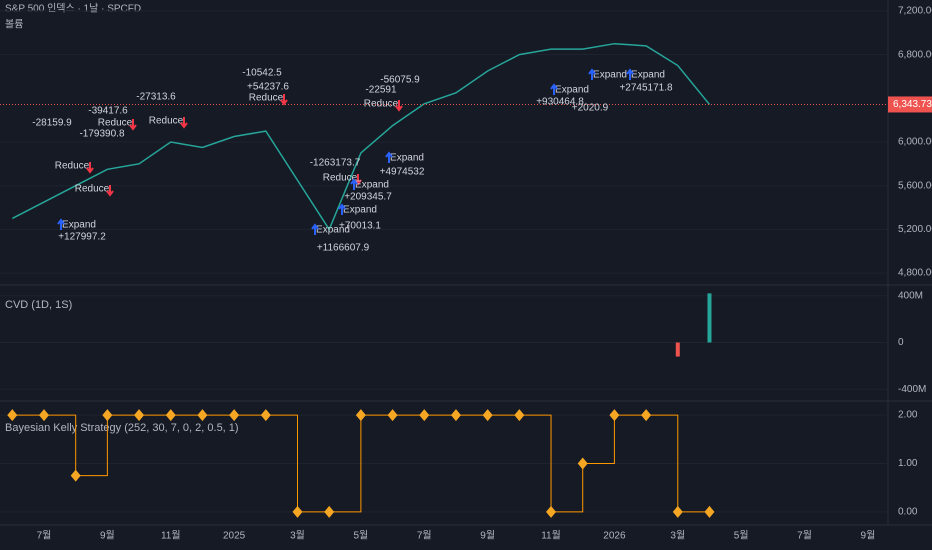 The width and height of the screenshot is (932, 550). I want to click on x-tick-label: 2026, so click(614, 536).